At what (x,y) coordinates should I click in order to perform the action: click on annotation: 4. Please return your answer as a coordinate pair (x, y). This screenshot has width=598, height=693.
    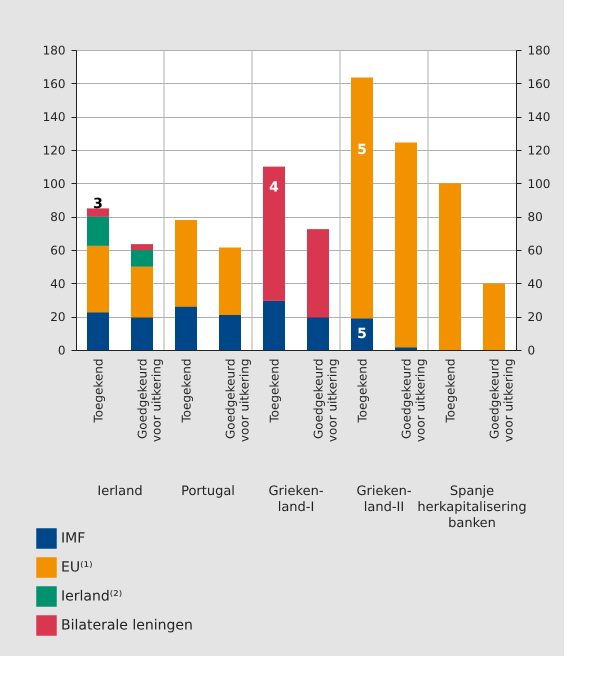
    Looking at the image, I should click on (274, 188).